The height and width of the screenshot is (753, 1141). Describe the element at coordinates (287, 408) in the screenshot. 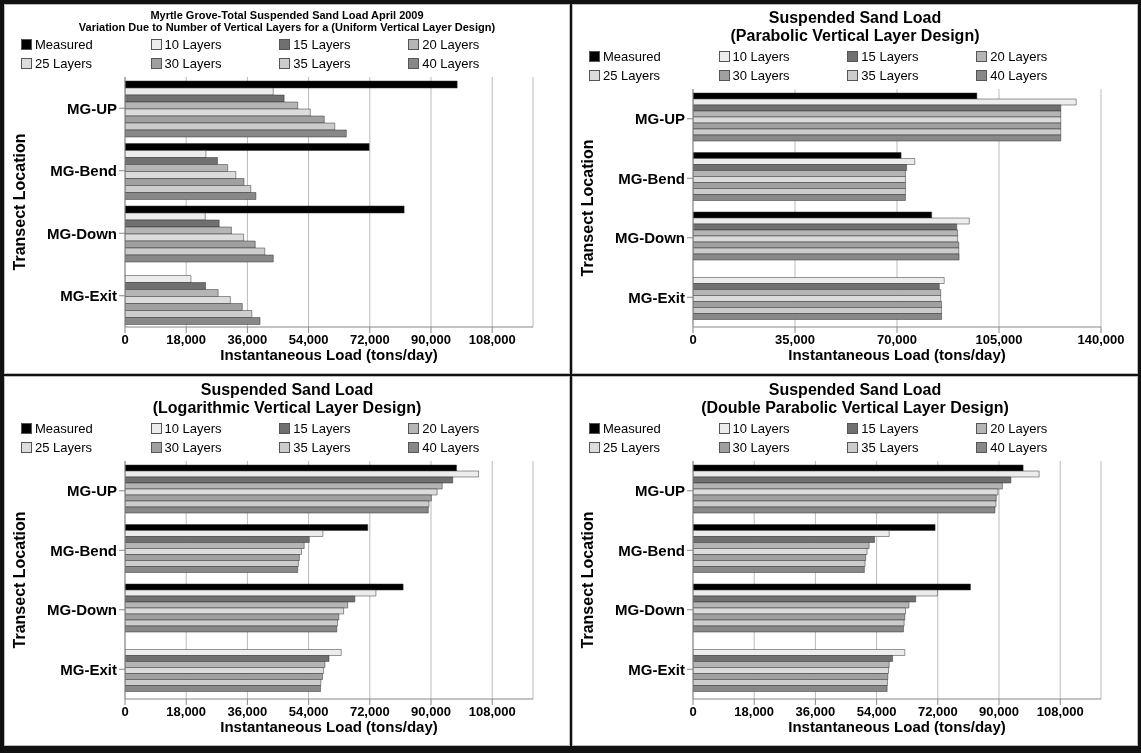

I see `chart-subtitle: (Logarithmic Vertical Layer Design)` at that location.